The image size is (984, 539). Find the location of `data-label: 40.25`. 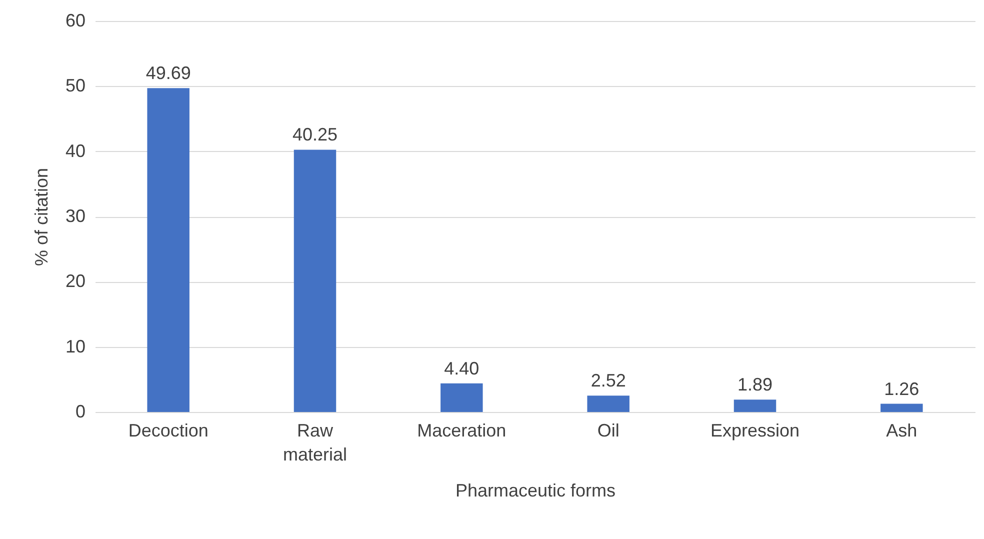

data-label: 40.25 is located at coordinates (315, 134).